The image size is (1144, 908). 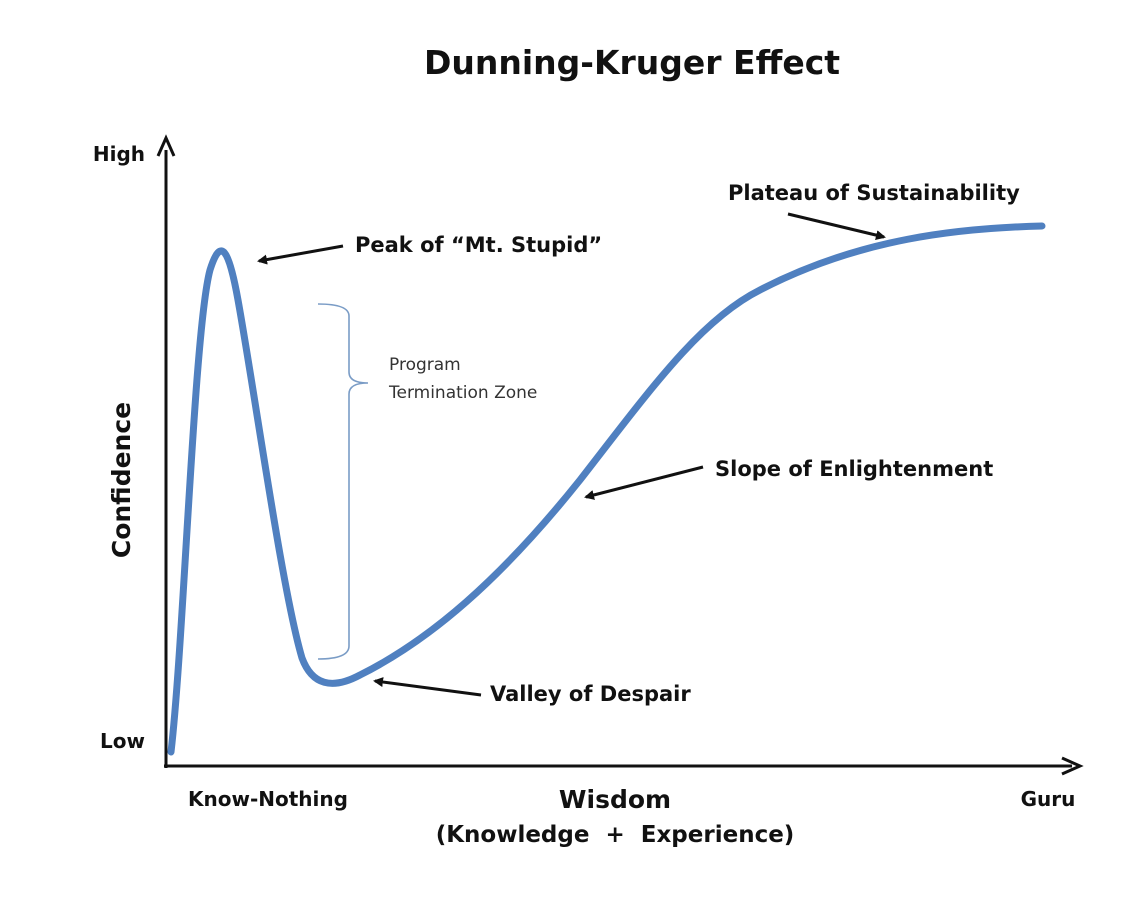 I want to click on peak-arrow, so click(x=300, y=254).